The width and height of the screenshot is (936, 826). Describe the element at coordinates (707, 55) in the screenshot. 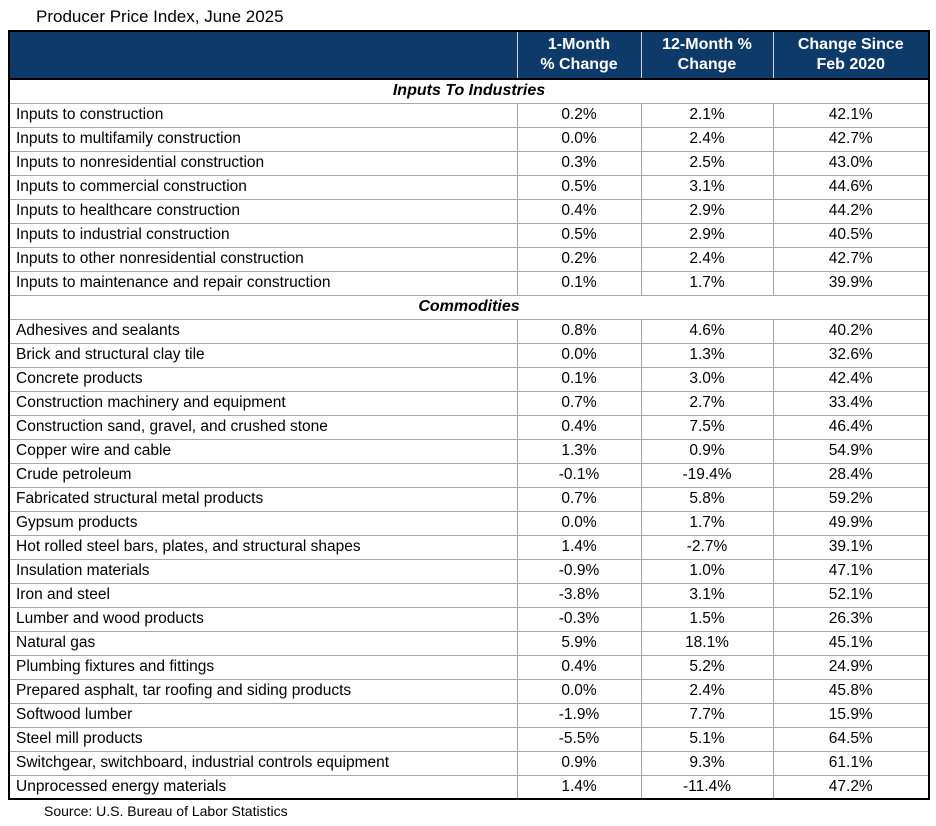

I see `header-cell-12month: 12-Month % Change` at that location.